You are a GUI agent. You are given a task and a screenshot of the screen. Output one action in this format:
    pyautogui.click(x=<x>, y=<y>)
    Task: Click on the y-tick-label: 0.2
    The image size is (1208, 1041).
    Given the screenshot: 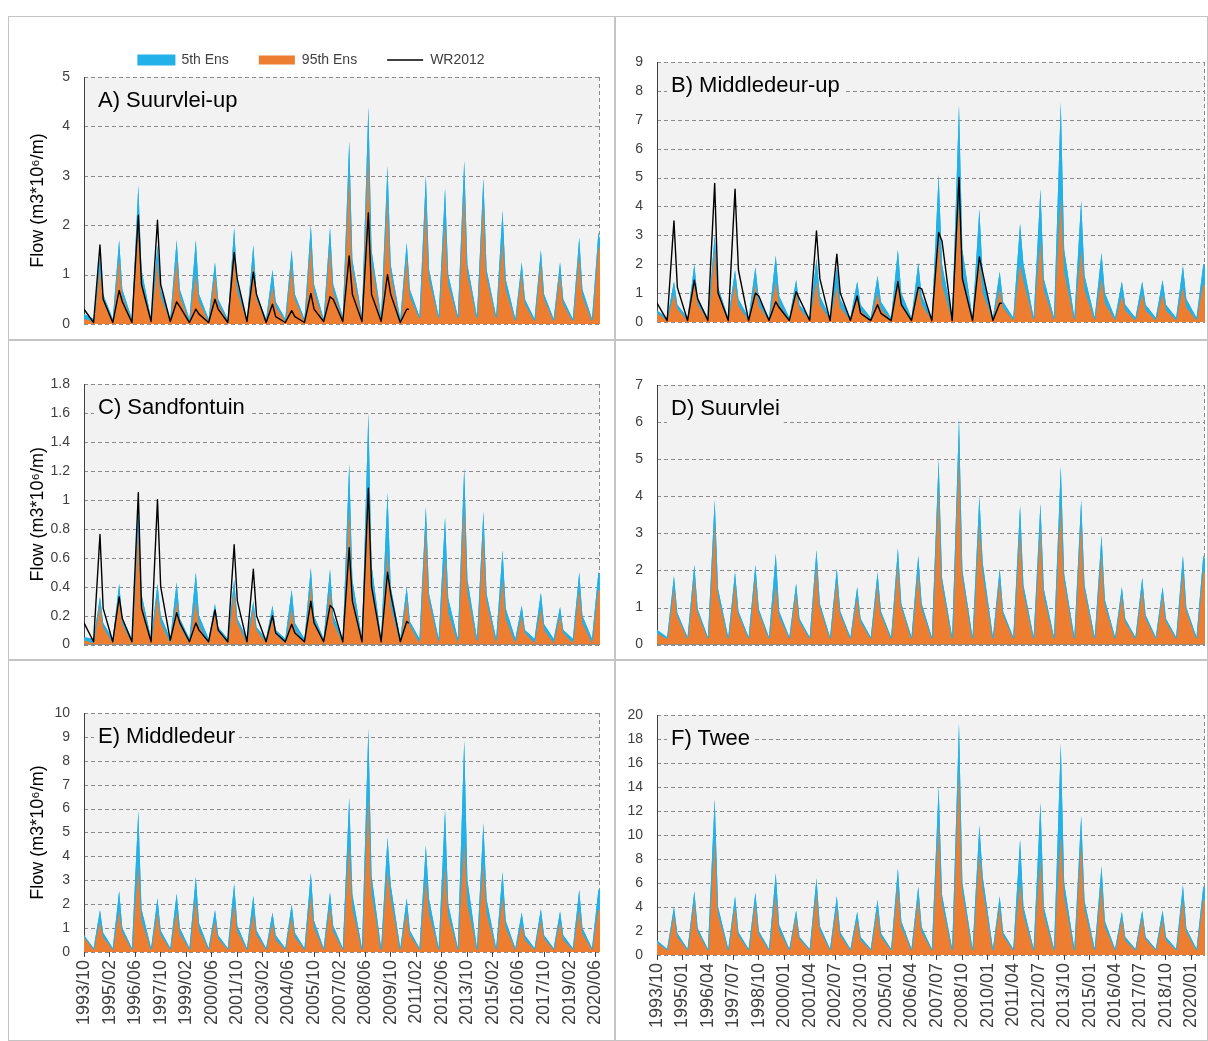 What is the action you would take?
    pyautogui.click(x=60, y=614)
    